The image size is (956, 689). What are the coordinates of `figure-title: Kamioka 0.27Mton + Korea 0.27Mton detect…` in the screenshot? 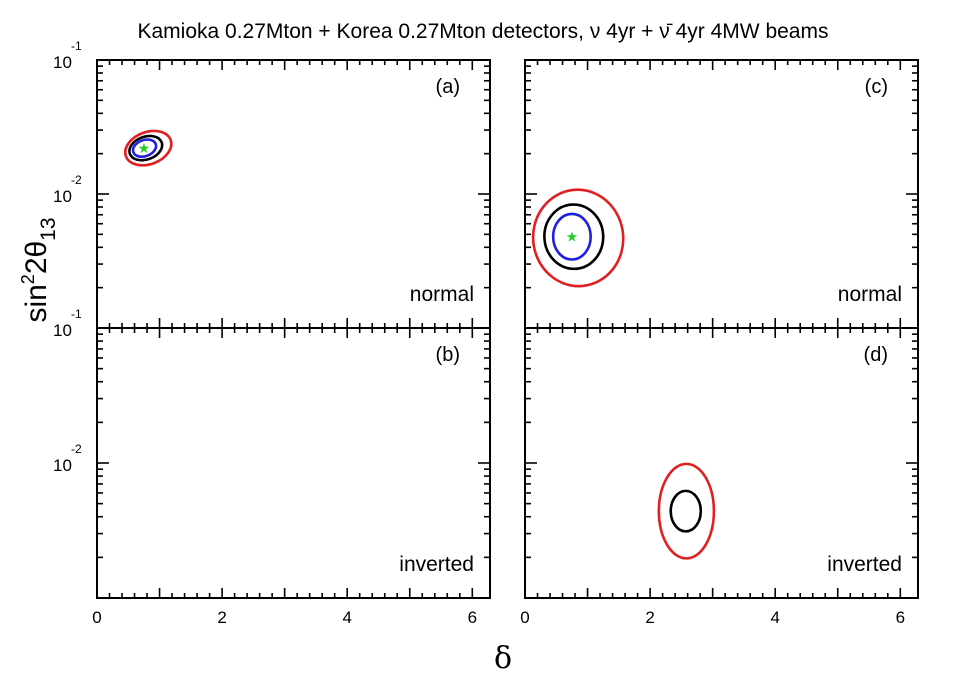 It's located at (483, 31).